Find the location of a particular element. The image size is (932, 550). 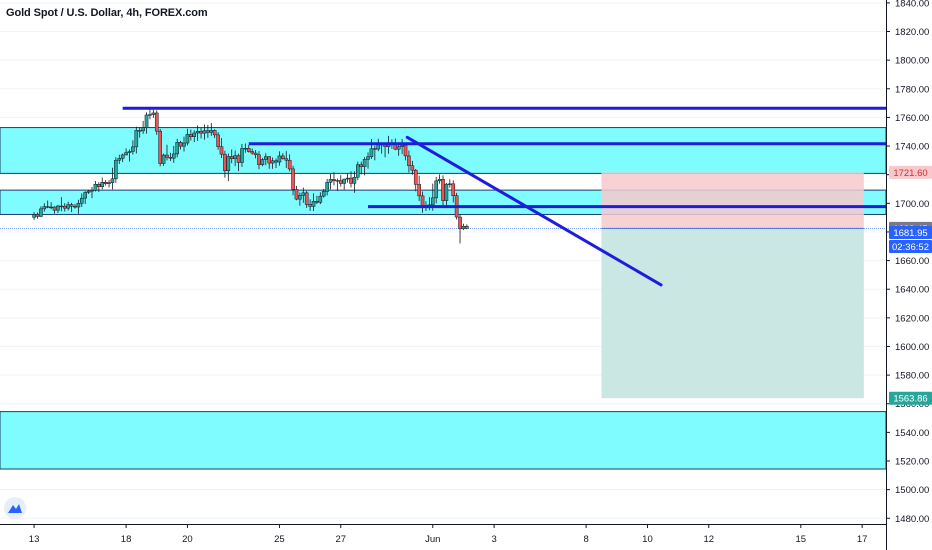

take-profit-zone is located at coordinates (732, 313).